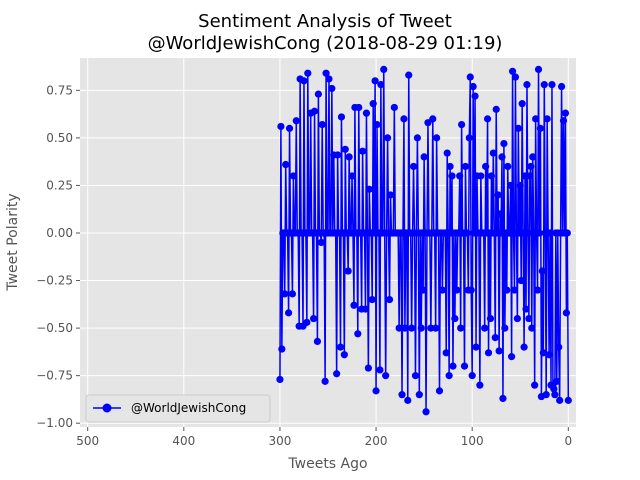 This screenshot has height=480, width=640. I want to click on x-tick-label: 200, so click(376, 441).